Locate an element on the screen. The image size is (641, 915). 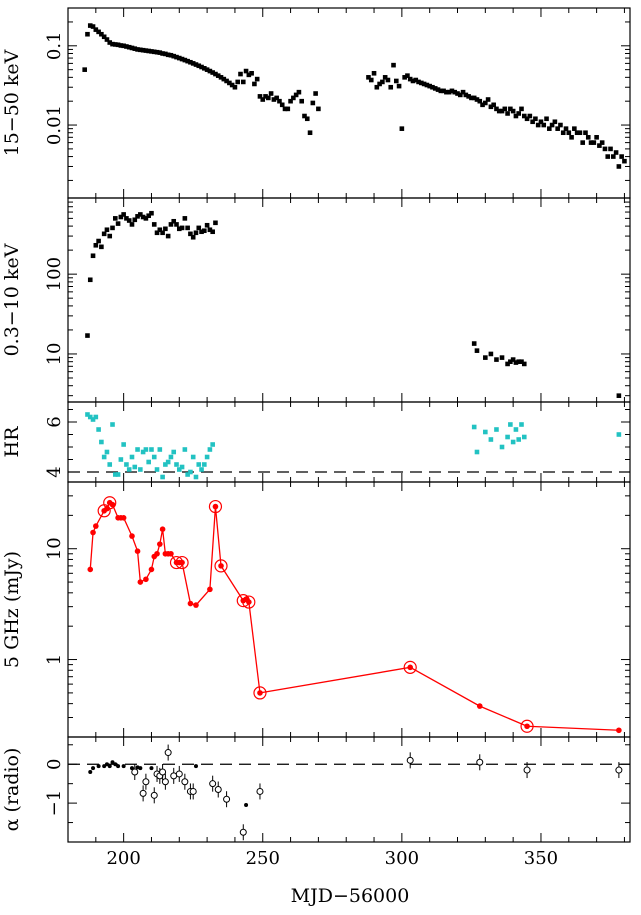
y-tick-label: 4 is located at coordinates (54, 471).